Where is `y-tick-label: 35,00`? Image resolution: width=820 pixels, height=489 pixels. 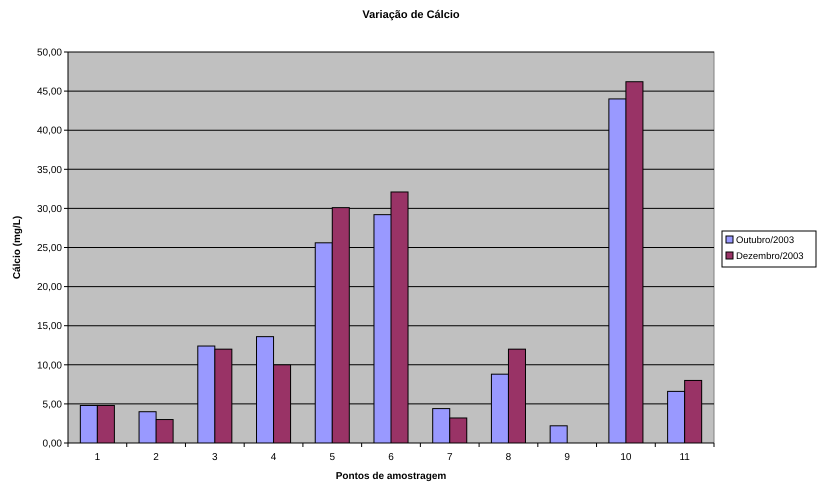
y-tick-label: 35,00 is located at coordinates (49, 170).